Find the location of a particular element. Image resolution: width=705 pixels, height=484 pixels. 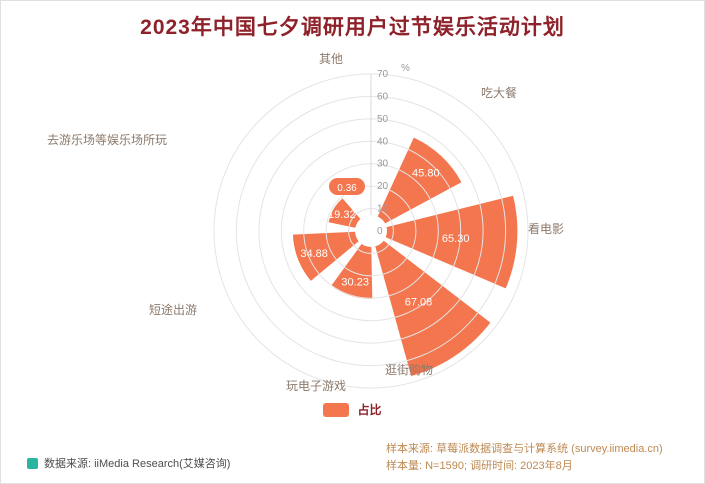

radial-tick-label: 0 is located at coordinates (380, 231).